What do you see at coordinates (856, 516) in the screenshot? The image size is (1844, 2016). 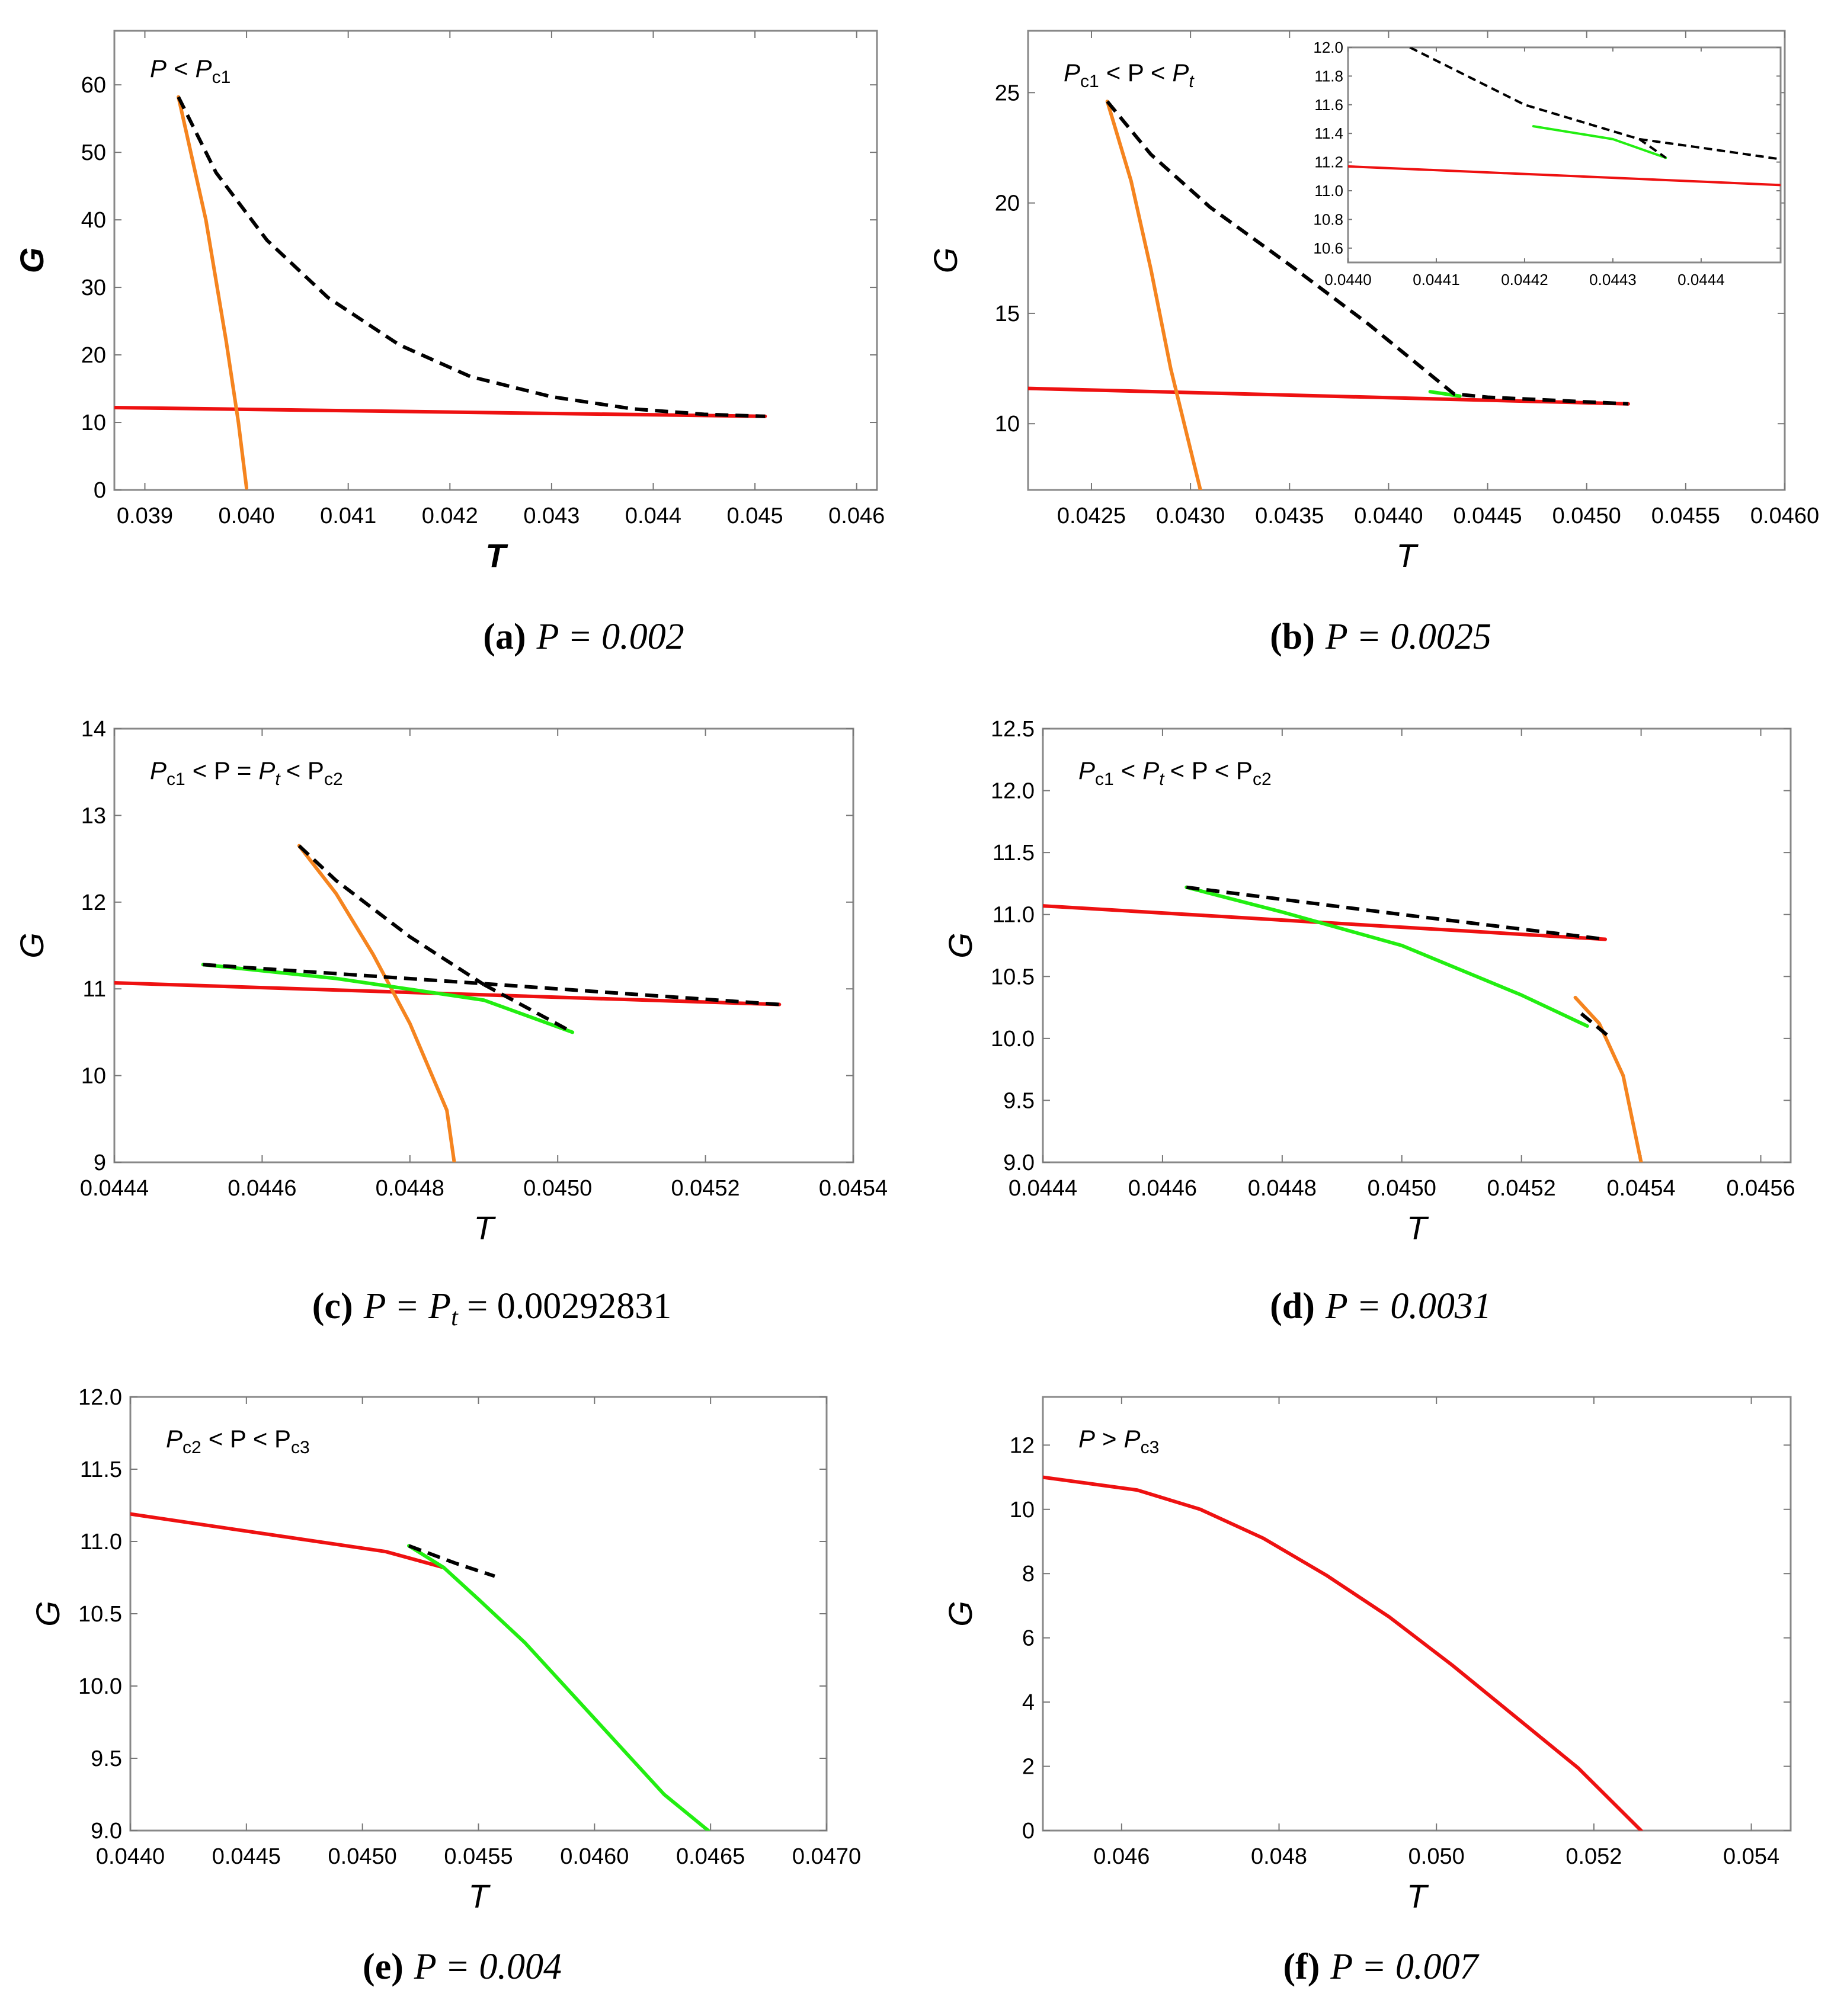 I see `x-tick-label: 0.046` at bounding box center [856, 516].